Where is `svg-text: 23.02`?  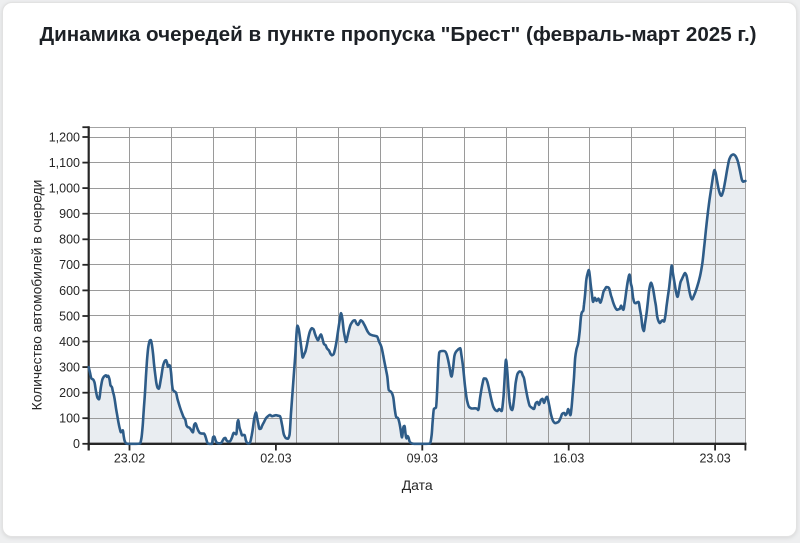
svg-text: 23.02 is located at coordinates (129, 459).